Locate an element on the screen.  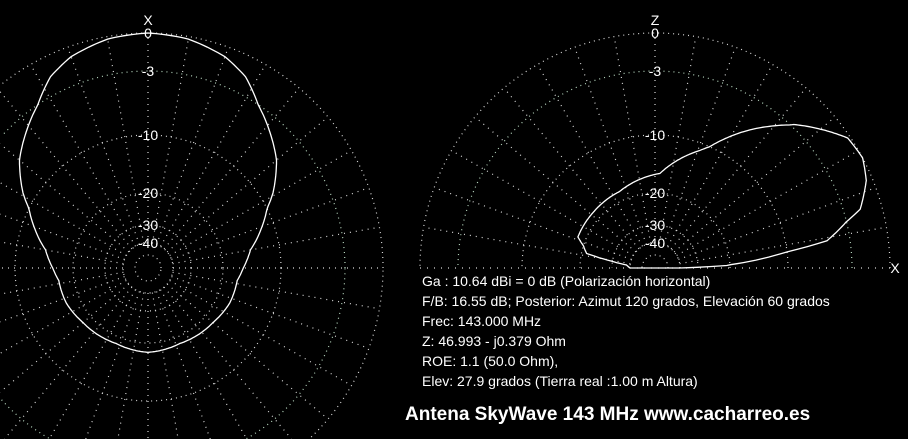
info-swr: ROE: 1.1 (50.0 Ohm), is located at coordinates (490, 361).